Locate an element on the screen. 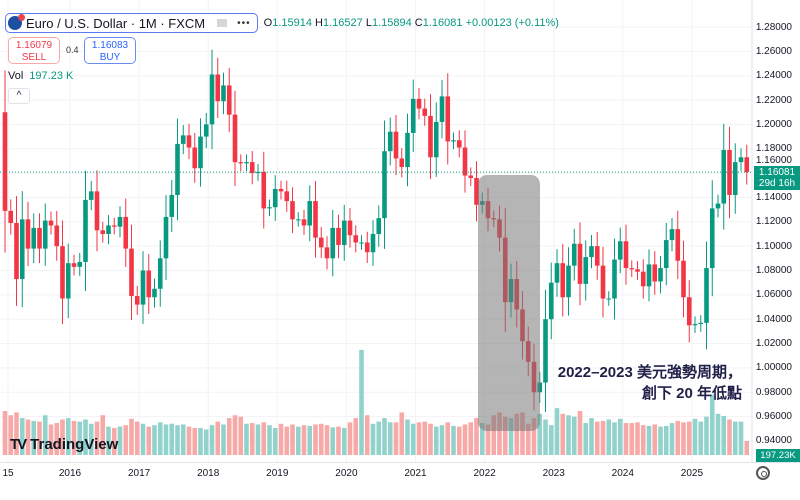 The width and height of the screenshot is (800, 500). settings-gear-icon is located at coordinates (763, 473).